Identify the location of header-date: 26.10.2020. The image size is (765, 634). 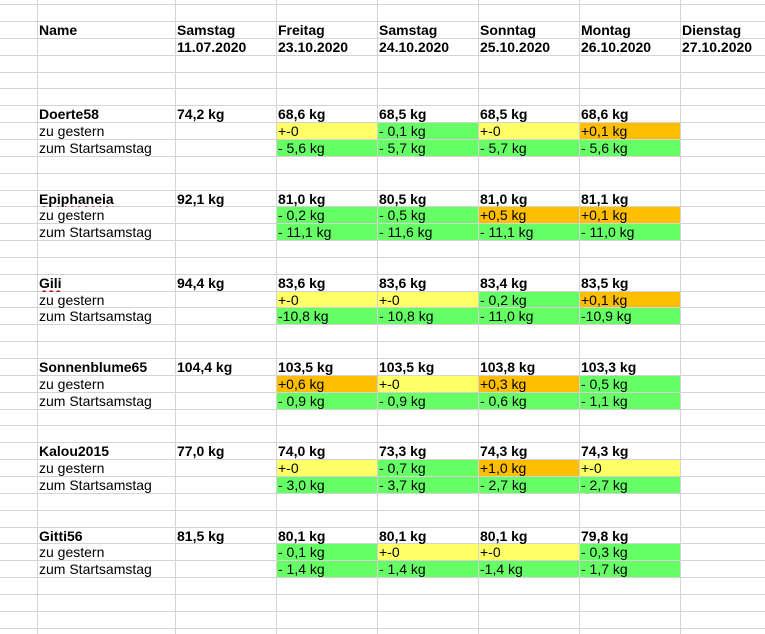
(616, 46).